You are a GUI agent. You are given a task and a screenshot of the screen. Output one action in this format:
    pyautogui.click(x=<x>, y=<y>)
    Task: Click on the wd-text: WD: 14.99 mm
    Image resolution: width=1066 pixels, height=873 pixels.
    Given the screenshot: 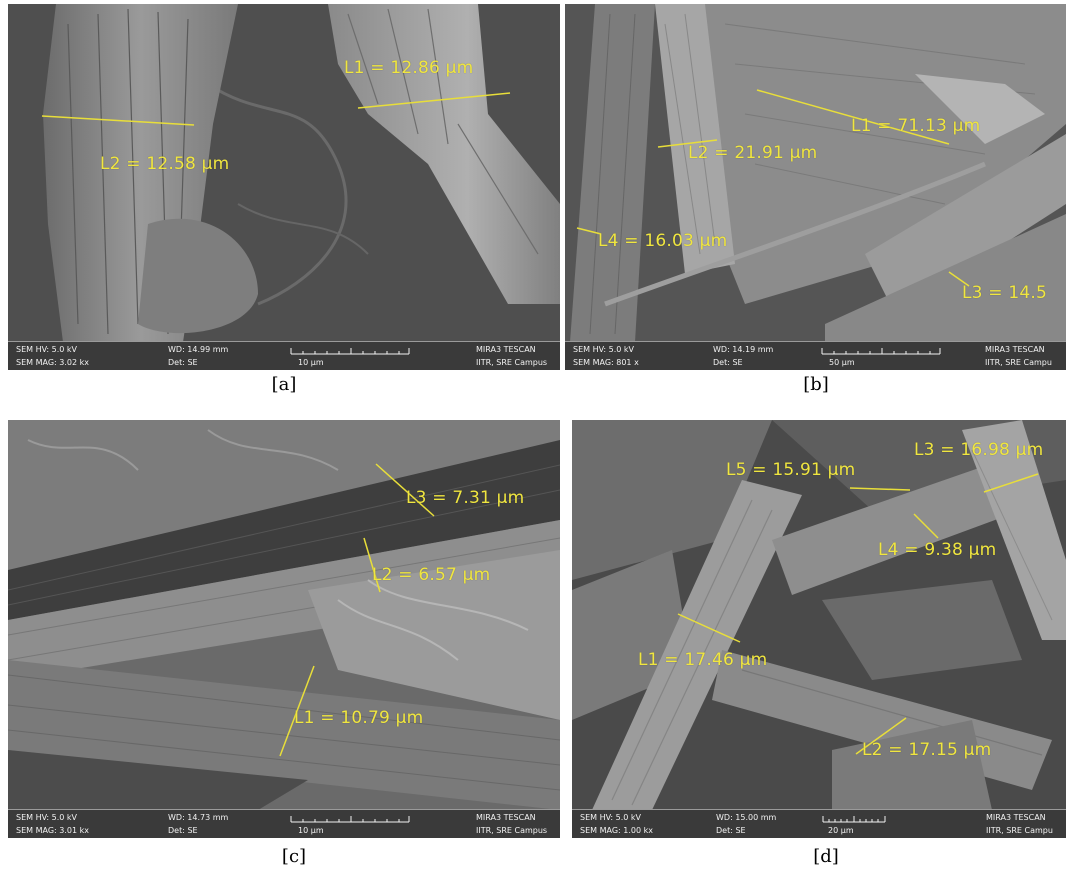 What is the action you would take?
    pyautogui.click(x=198, y=349)
    